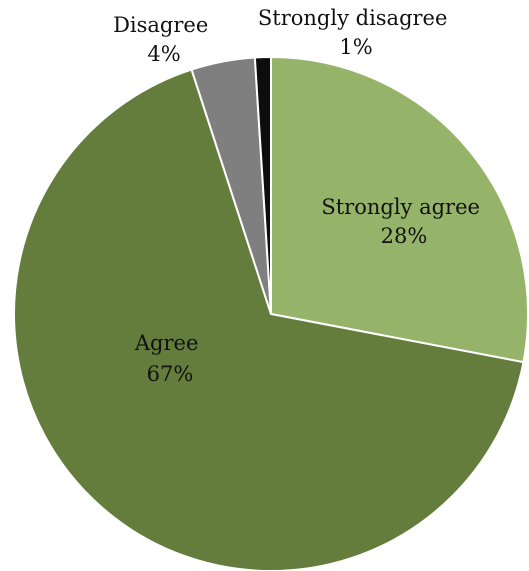  I want to click on label-disagree: Disagree 4%, so click(164, 39).